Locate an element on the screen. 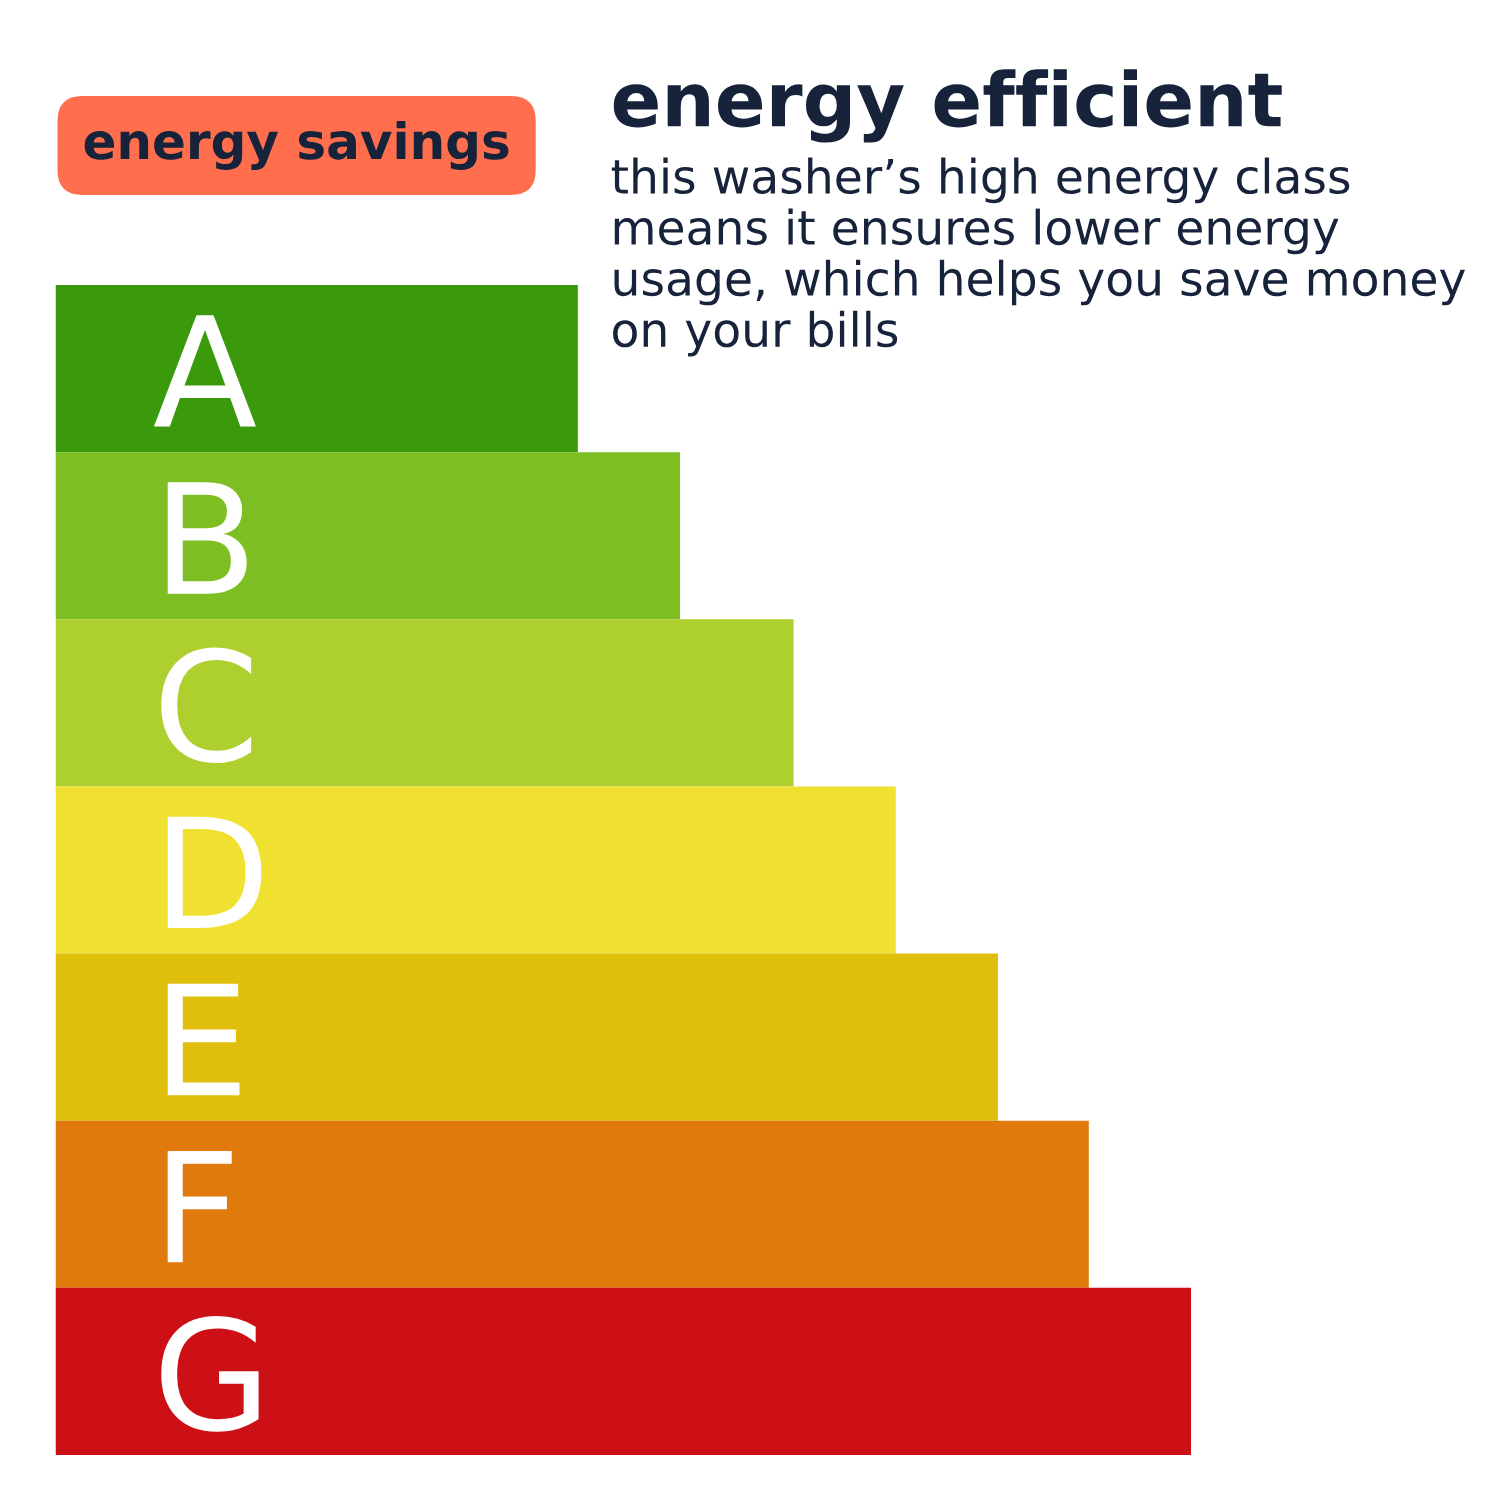 The width and height of the screenshot is (1500, 1500). y-tick-label: C is located at coordinates (206, 705).